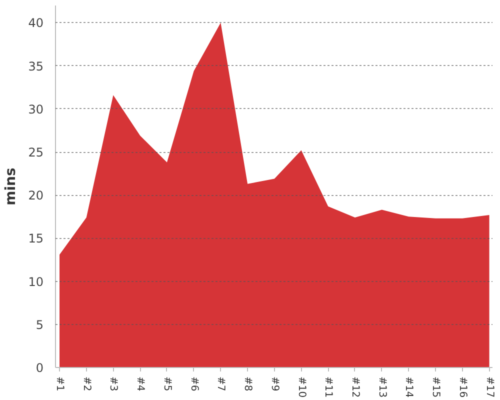 The image size is (500, 400). I want to click on y-tick-label: 30, so click(36, 109).